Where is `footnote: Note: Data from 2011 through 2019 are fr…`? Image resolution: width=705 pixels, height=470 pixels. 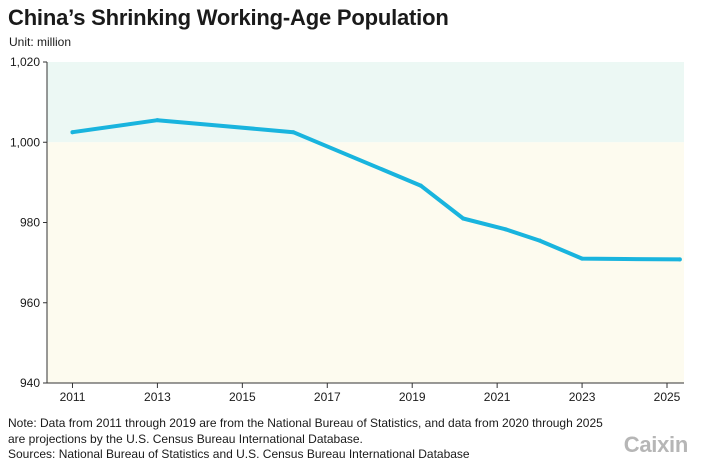 footnote: Note: Data from 2011 through 2019 are fr… is located at coordinates (313, 439).